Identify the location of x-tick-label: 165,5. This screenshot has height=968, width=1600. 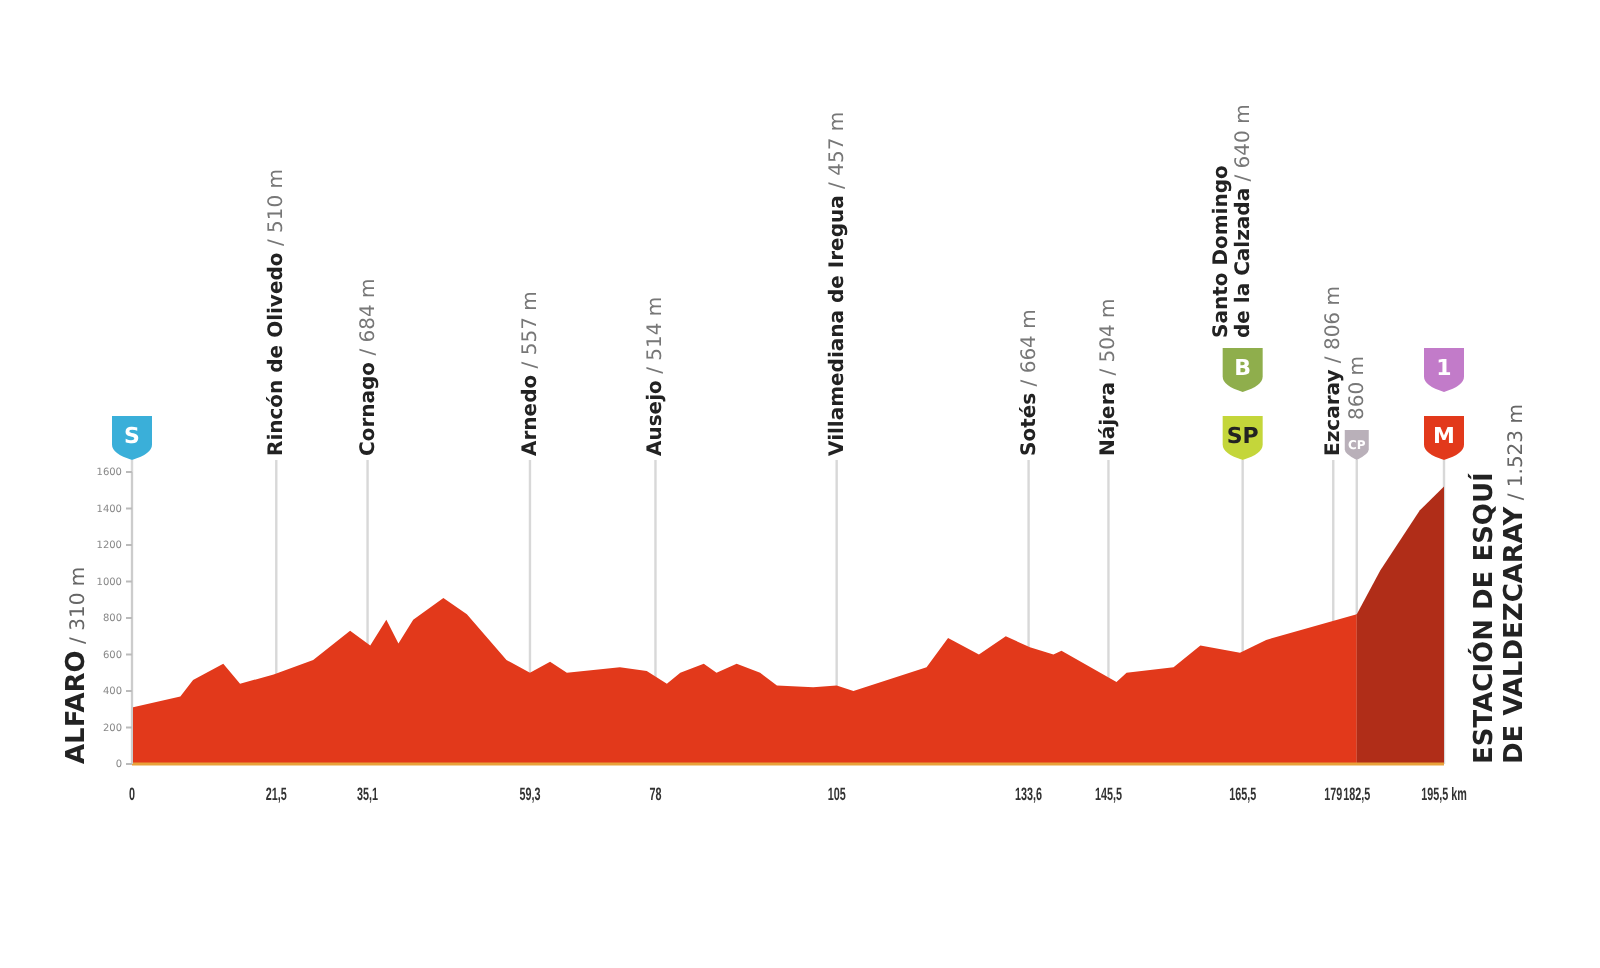
(1243, 794).